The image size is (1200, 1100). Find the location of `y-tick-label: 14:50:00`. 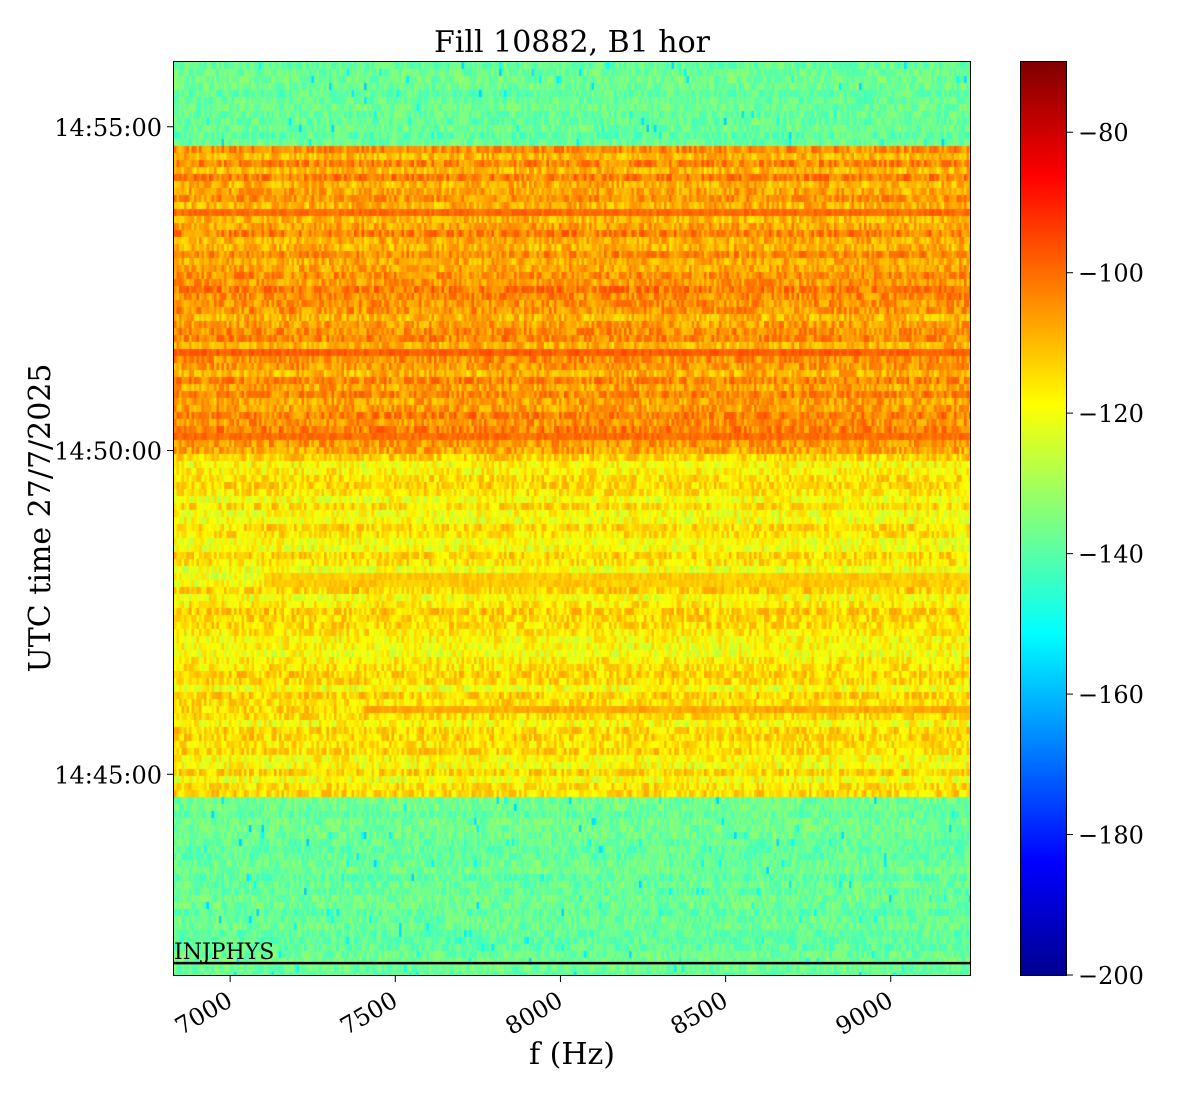

y-tick-label: 14:50:00 is located at coordinates (108, 452).